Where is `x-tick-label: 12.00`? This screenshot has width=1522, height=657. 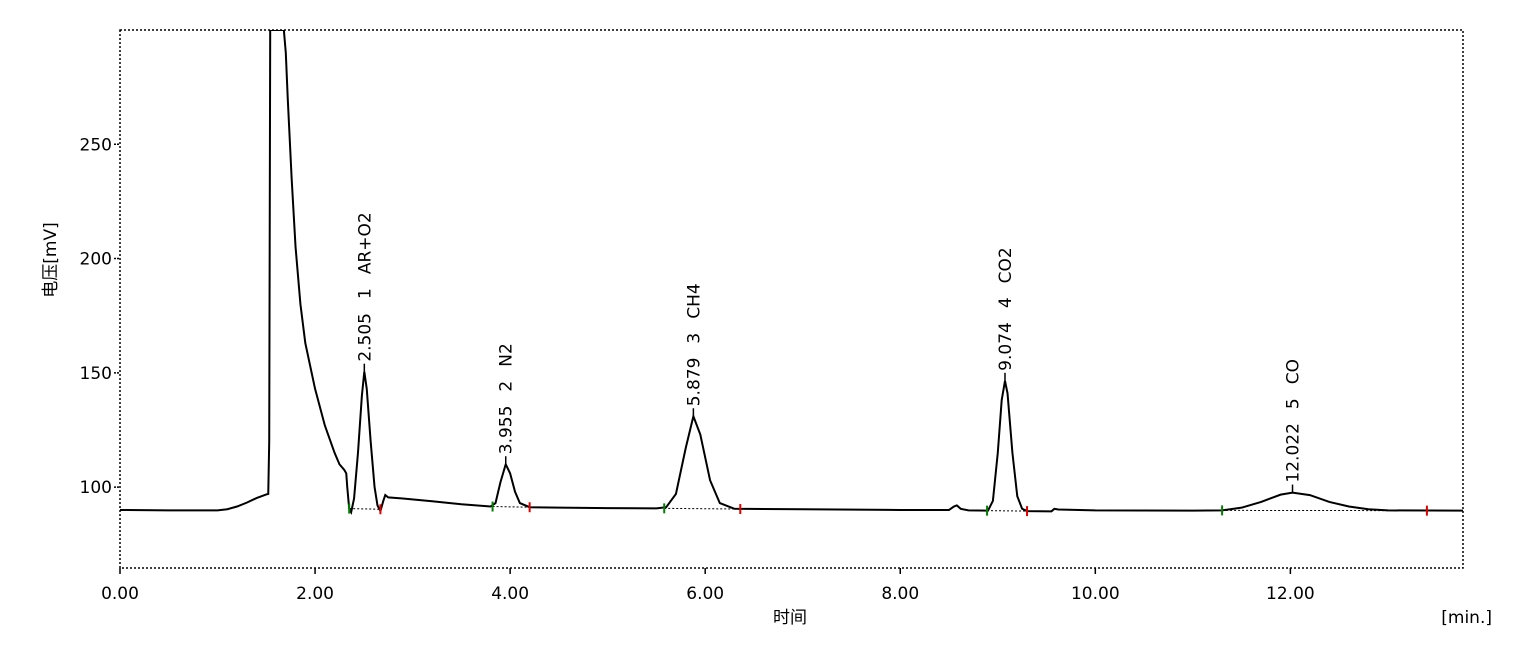
x-tick-label: 12.00 is located at coordinates (1290, 594).